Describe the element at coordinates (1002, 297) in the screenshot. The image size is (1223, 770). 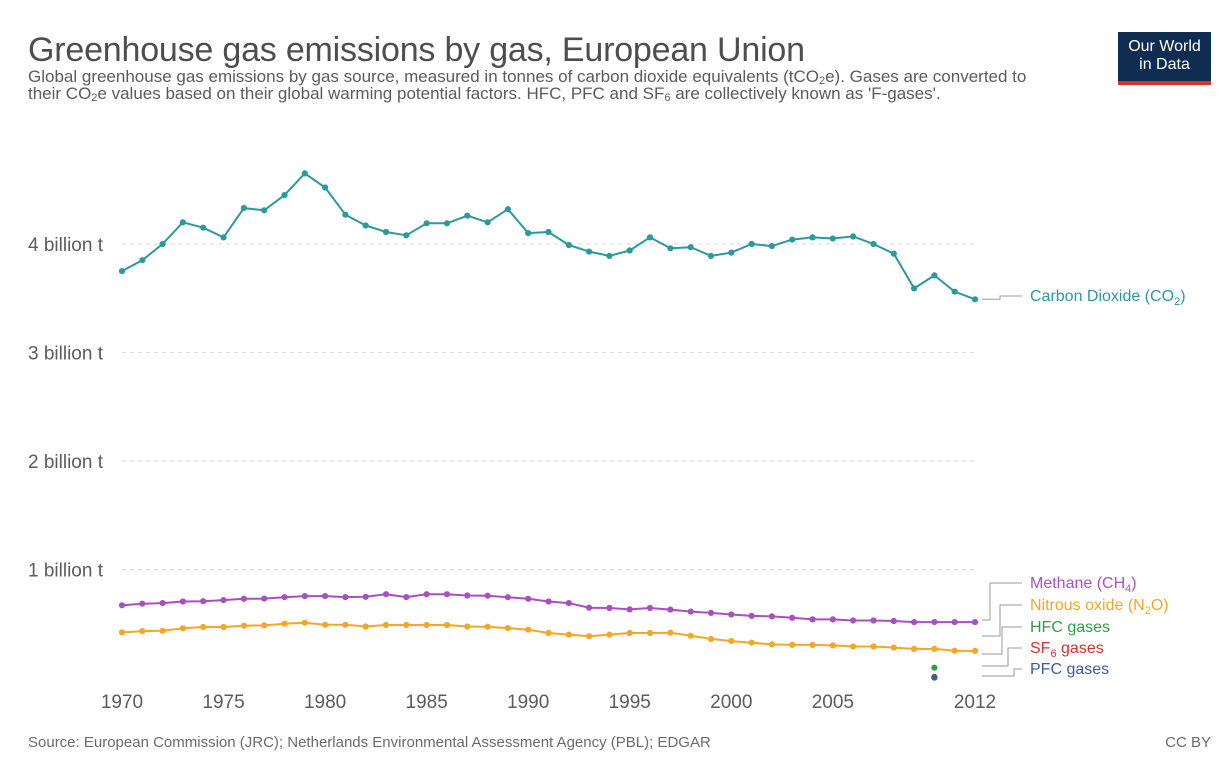
I see `label-connector-co2` at that location.